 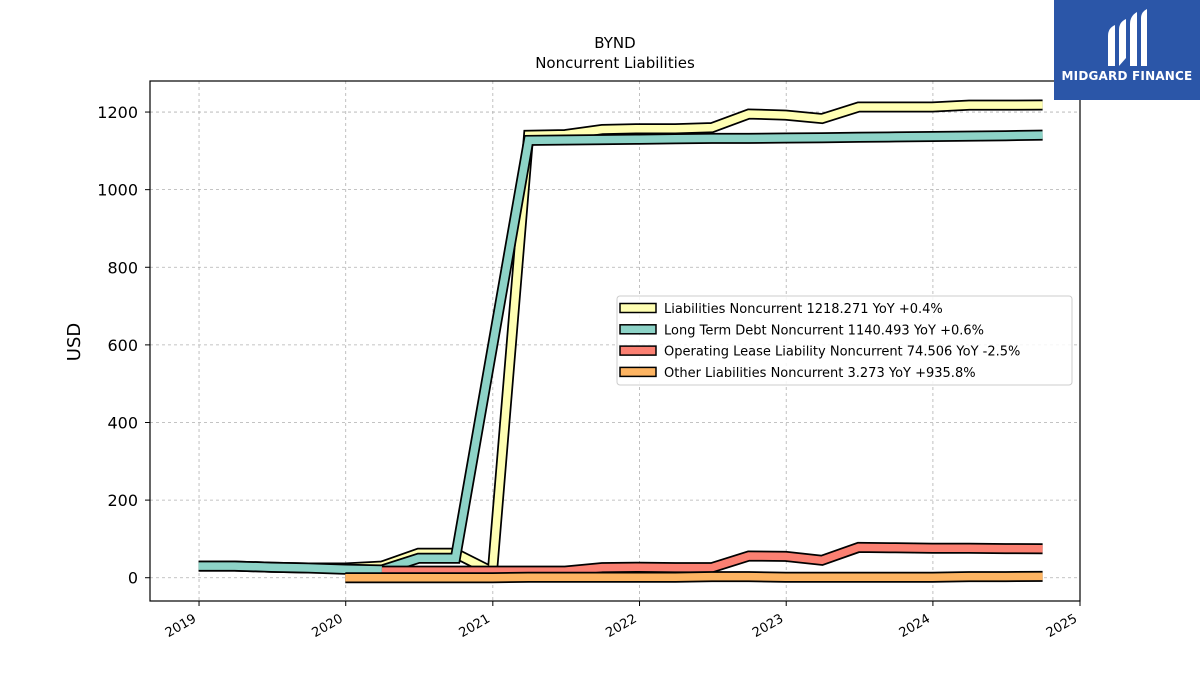 What do you see at coordinates (74, 342) in the screenshot?
I see `y-axis-label: USD` at bounding box center [74, 342].